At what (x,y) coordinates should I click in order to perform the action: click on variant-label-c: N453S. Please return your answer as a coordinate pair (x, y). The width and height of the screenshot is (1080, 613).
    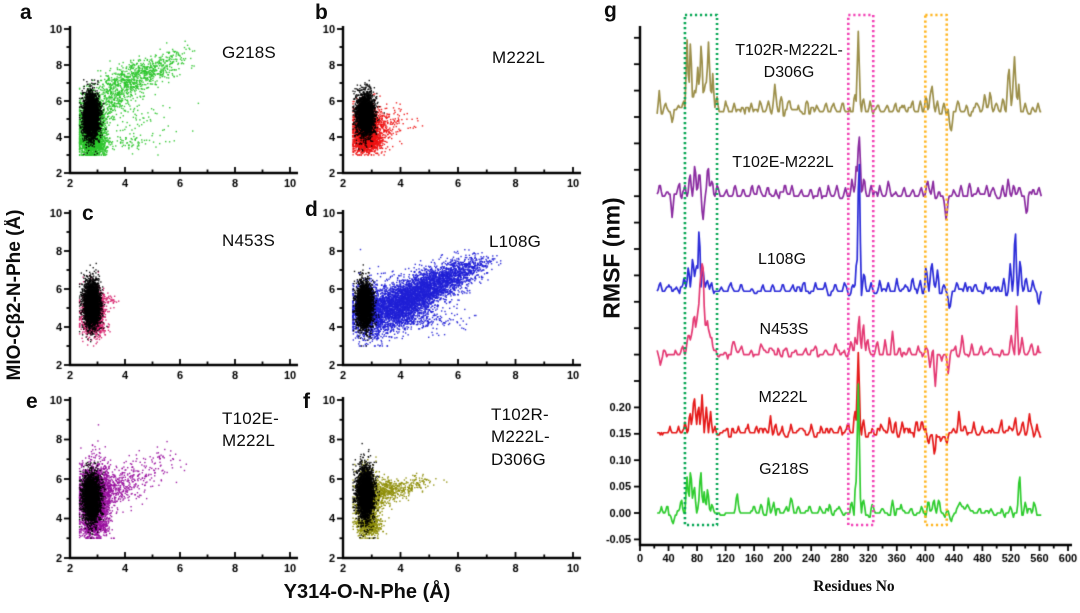
    Looking at the image, I should click on (248, 240).